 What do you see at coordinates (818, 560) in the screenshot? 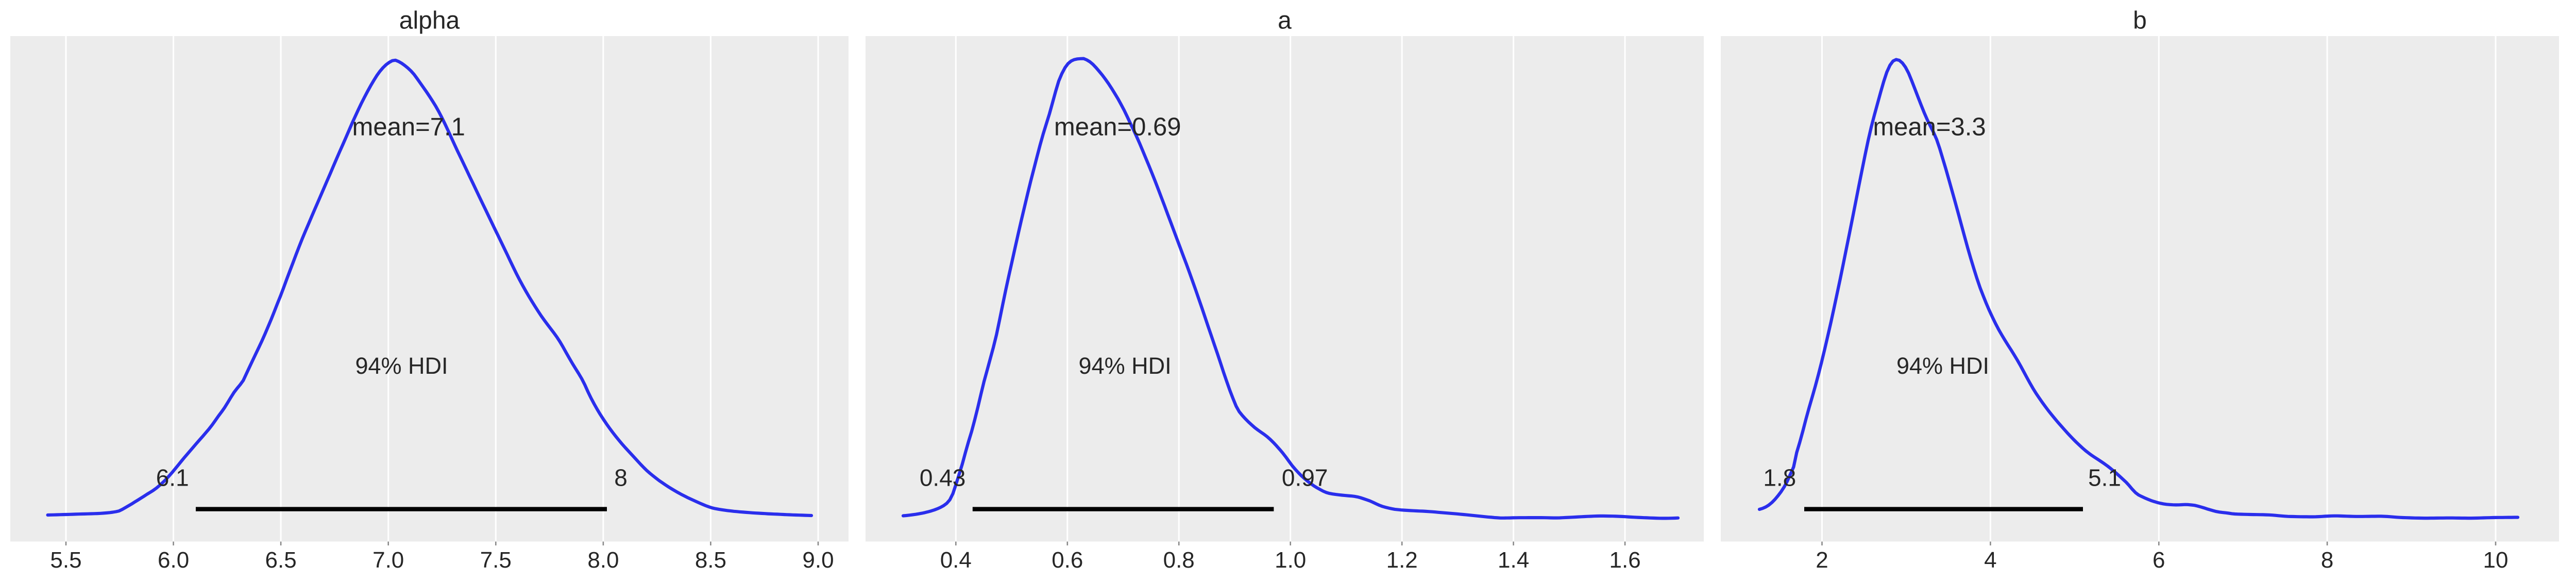
I see `svg-text: 9.0` at bounding box center [818, 560].